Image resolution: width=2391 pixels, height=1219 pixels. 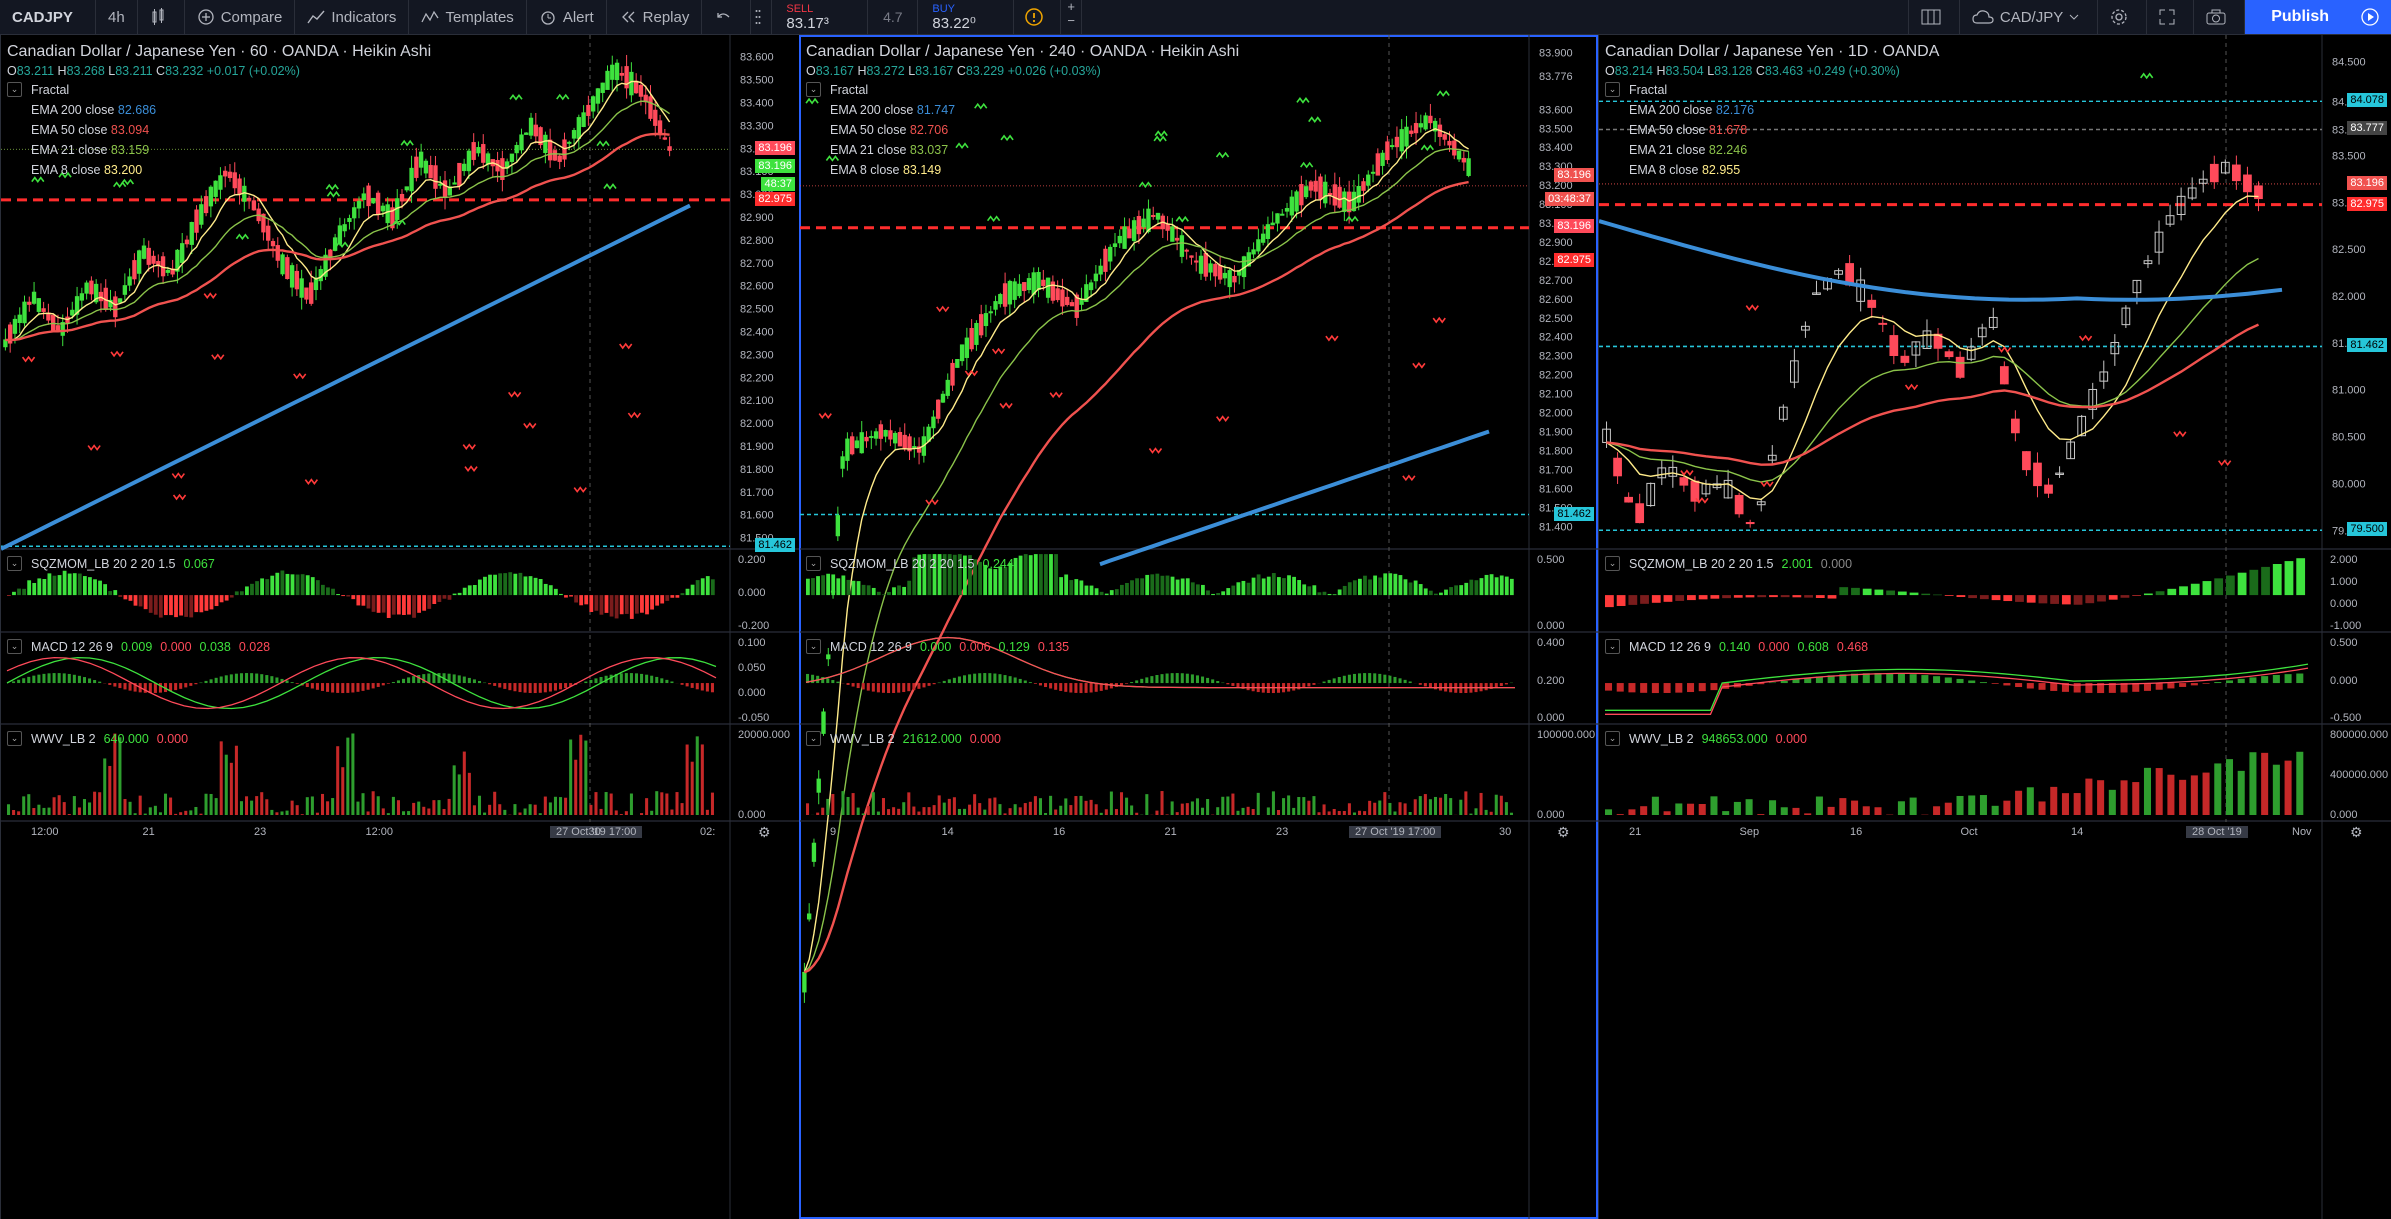 I want to click on time-tick-label: 23, so click(x=260, y=832).